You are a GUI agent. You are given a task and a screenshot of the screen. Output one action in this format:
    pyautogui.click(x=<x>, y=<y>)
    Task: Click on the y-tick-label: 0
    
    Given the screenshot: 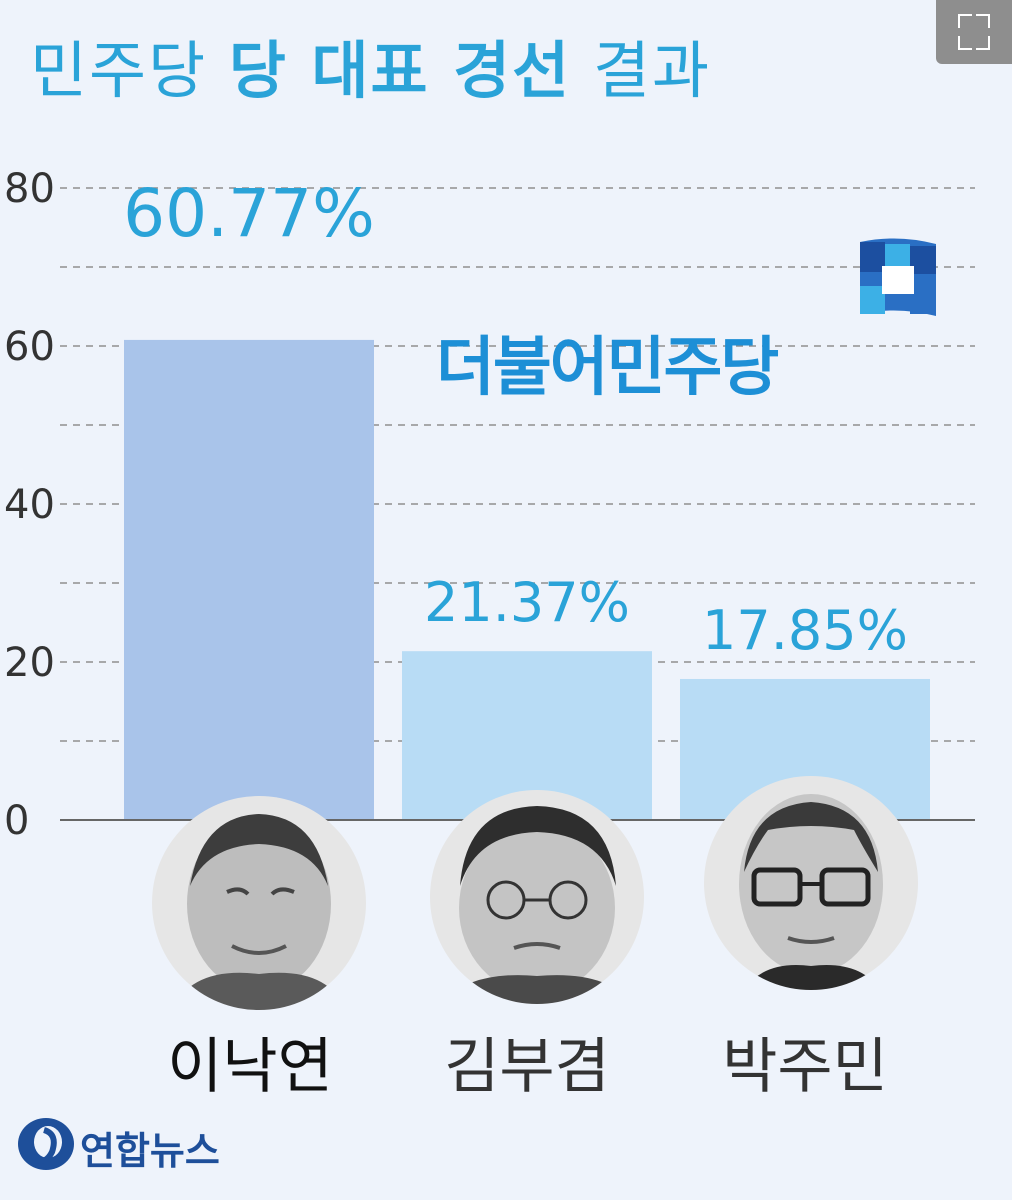 What is the action you would take?
    pyautogui.click(x=16, y=821)
    